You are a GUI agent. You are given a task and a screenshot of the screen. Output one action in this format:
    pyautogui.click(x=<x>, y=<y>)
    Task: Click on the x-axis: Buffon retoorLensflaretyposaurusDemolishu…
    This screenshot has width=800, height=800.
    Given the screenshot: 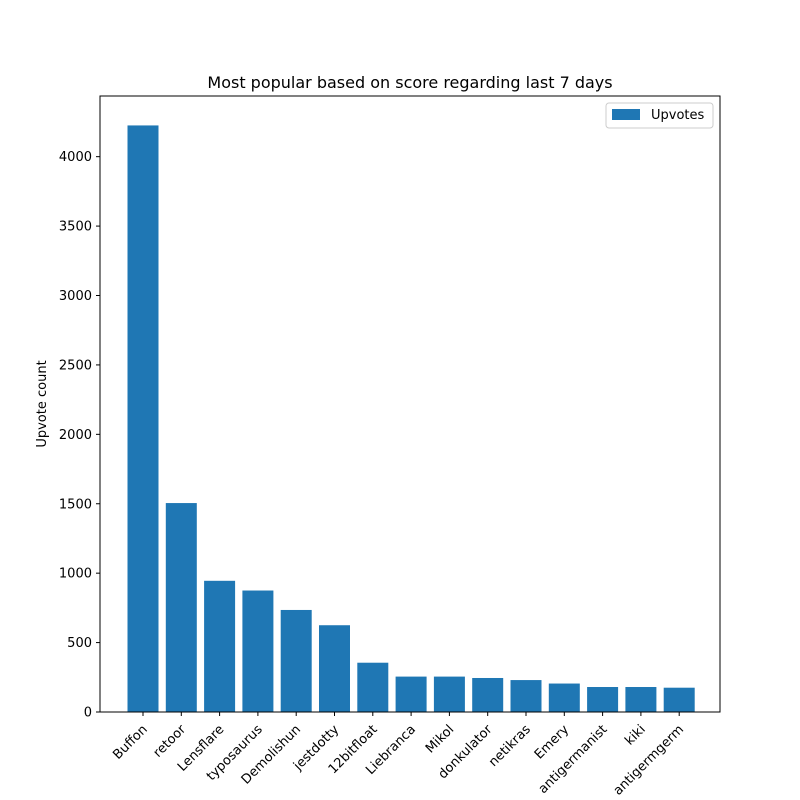 What is the action you would take?
    pyautogui.click(x=398, y=755)
    